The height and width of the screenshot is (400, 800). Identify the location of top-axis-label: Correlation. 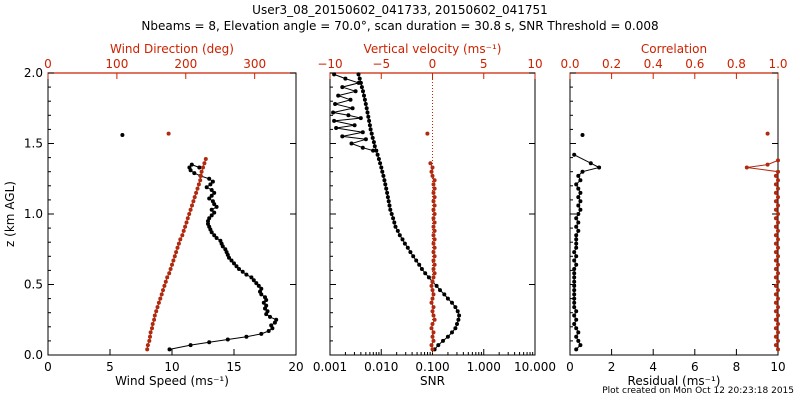
(674, 49).